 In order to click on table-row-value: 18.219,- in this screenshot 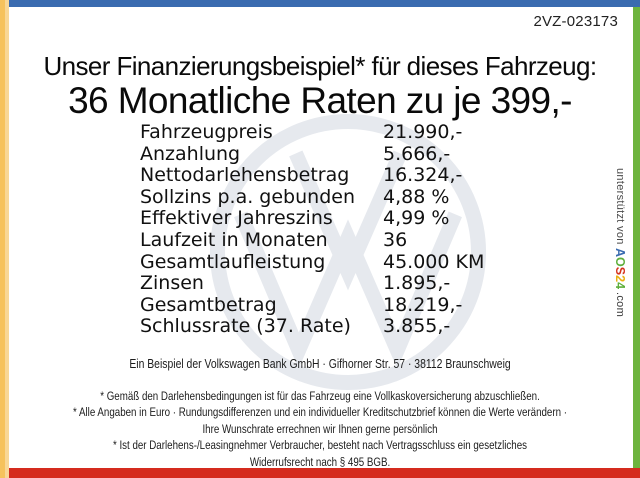, I will do `click(423, 304)`.